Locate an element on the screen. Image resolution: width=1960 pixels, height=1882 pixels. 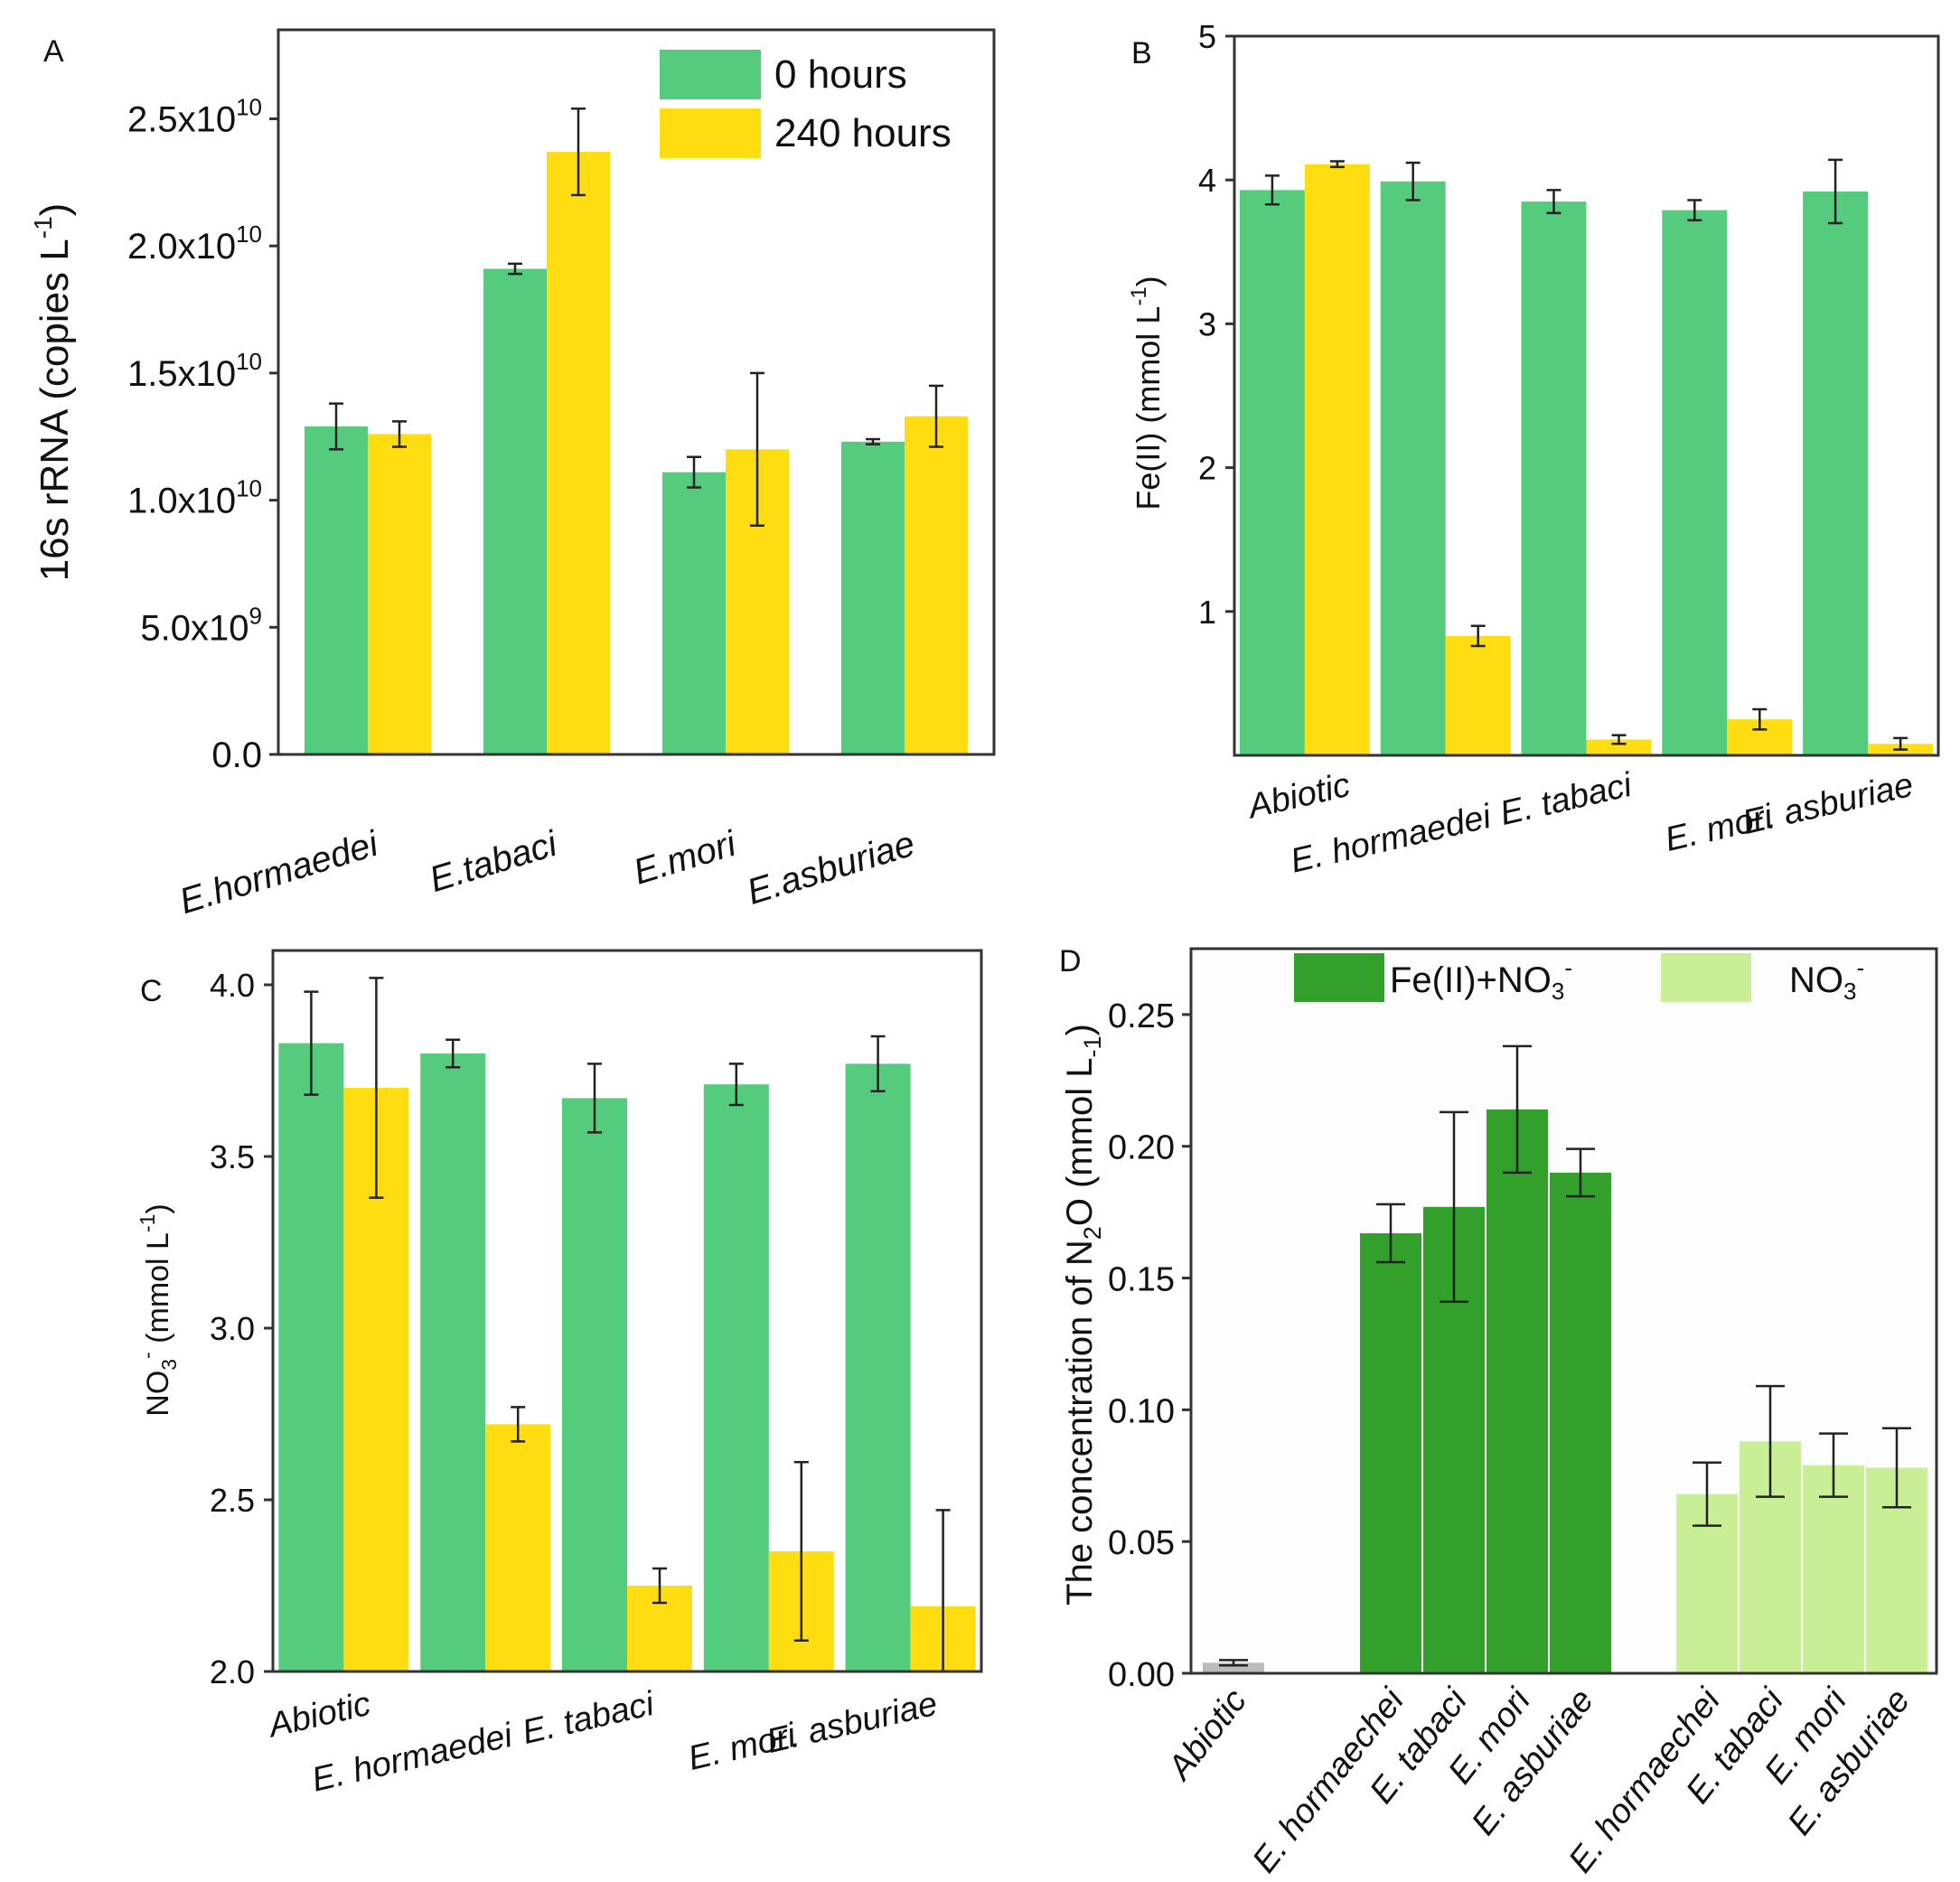
panel-d-frame is located at coordinates (1563, 1311).